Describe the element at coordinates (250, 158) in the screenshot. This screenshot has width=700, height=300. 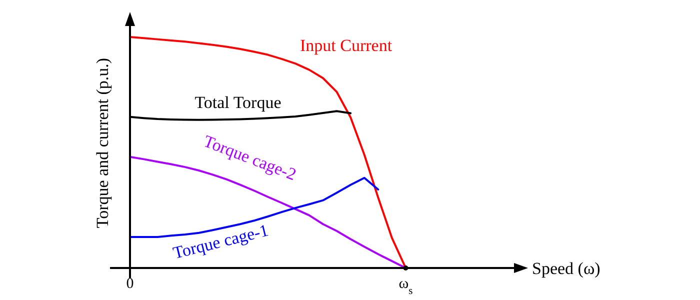
I see `text: Torque cage-2` at that location.